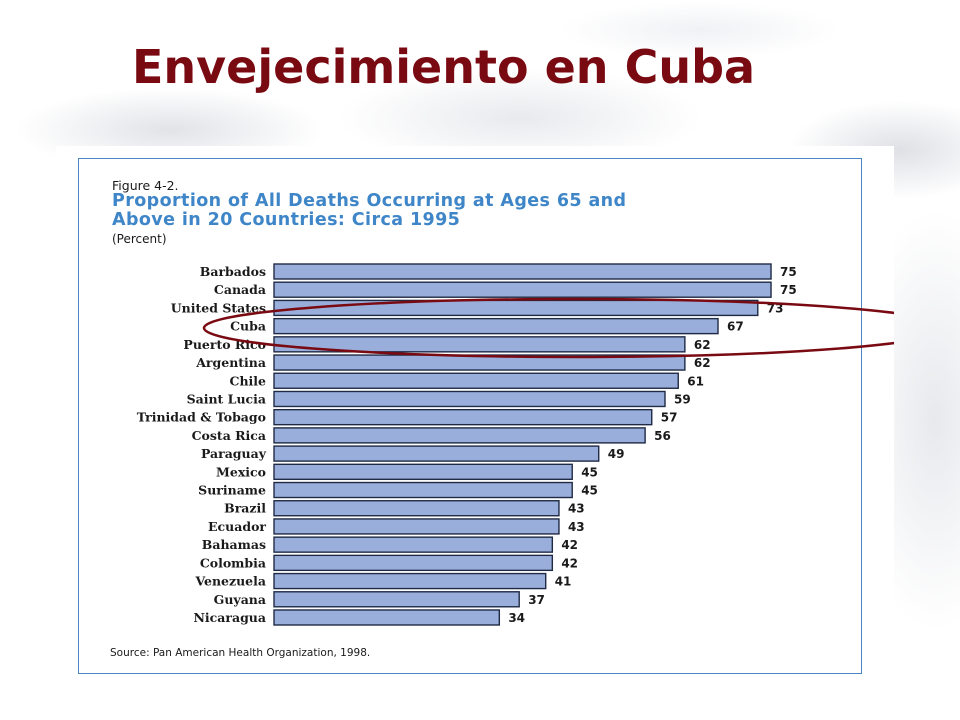 Image resolution: width=960 pixels, height=720 pixels. What do you see at coordinates (387, 617) in the screenshot?
I see `bar-nicaragua` at bounding box center [387, 617].